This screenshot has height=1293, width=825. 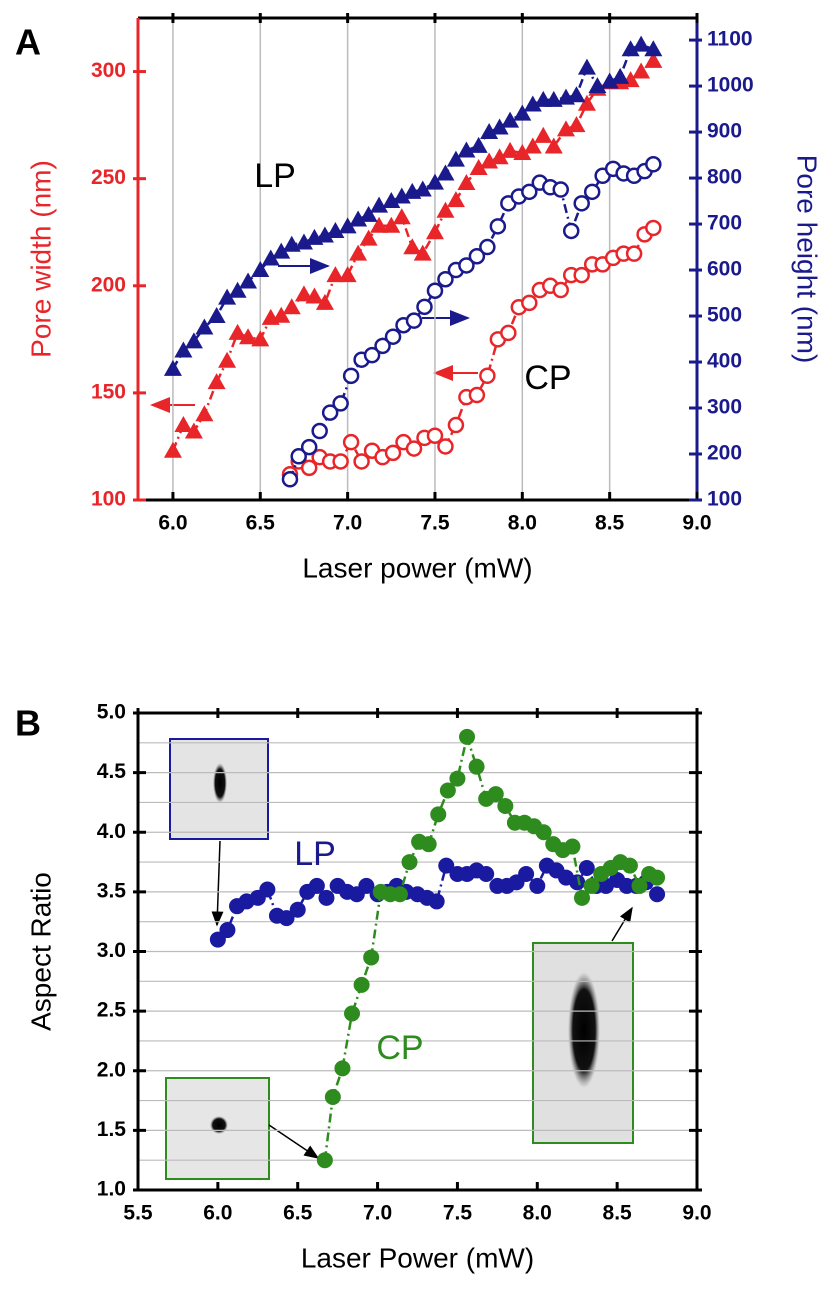 I want to click on y-tick-label: 5.0, so click(x=111, y=712).